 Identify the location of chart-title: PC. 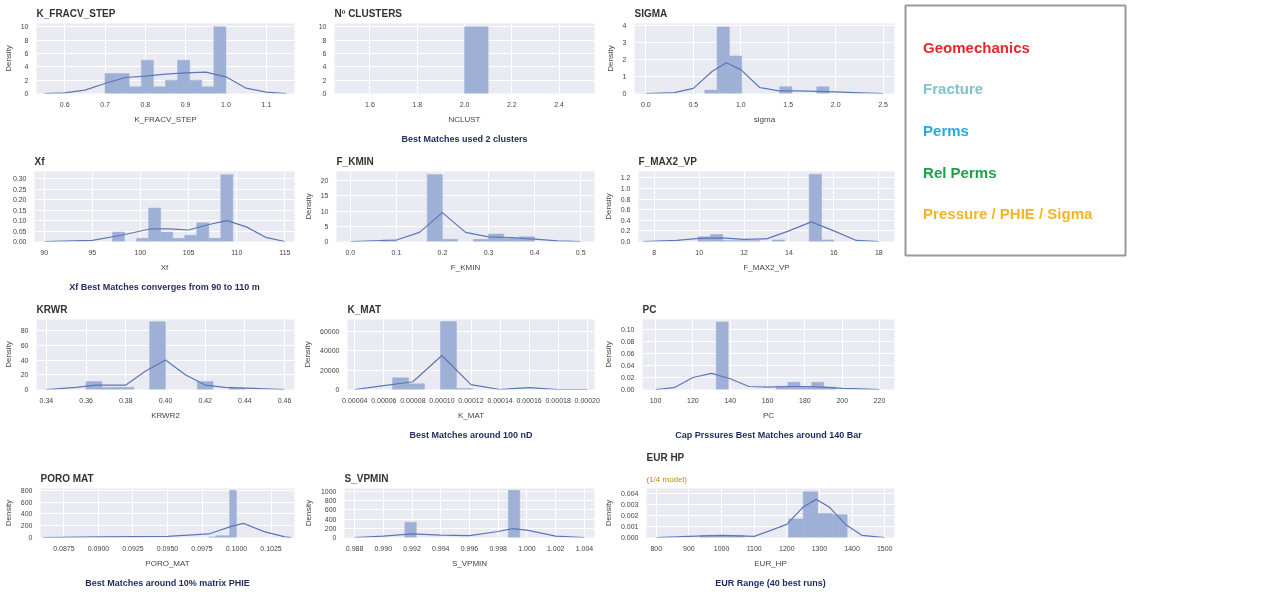
(649, 309).